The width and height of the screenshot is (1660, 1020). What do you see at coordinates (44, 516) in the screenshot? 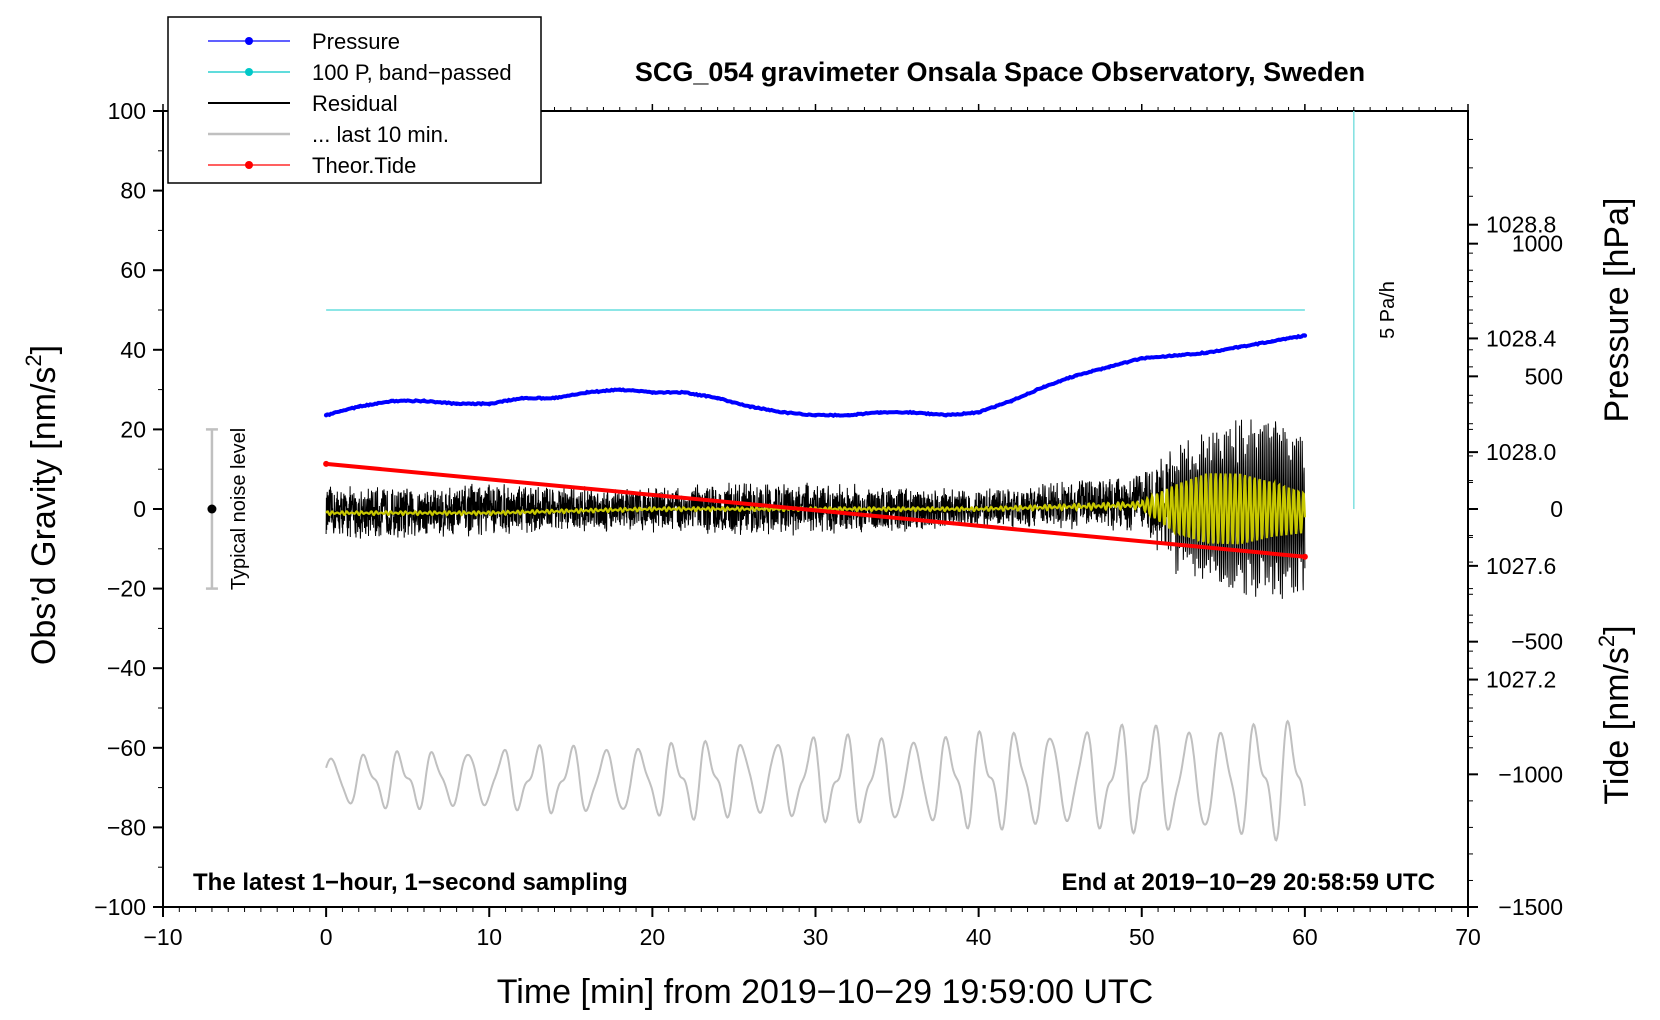
I see `y-axis-title-left-main: Obs’d Gravity [nm/s` at bounding box center [44, 516].